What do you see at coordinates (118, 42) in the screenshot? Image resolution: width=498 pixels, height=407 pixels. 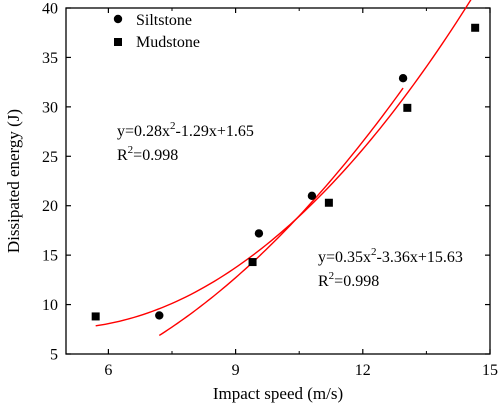 I see `legend-marker-mudstone` at bounding box center [118, 42].